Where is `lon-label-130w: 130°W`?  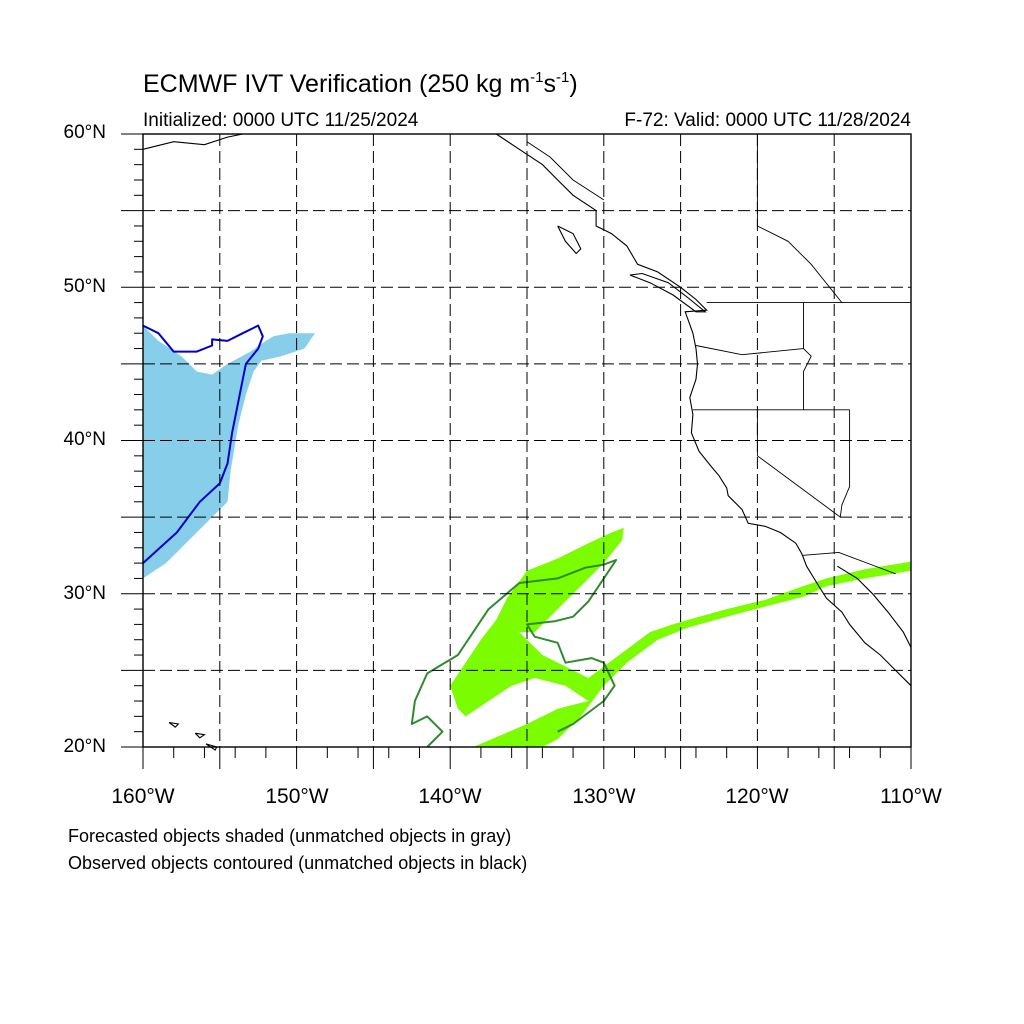
lon-label-130w: 130°W is located at coordinates (604, 796).